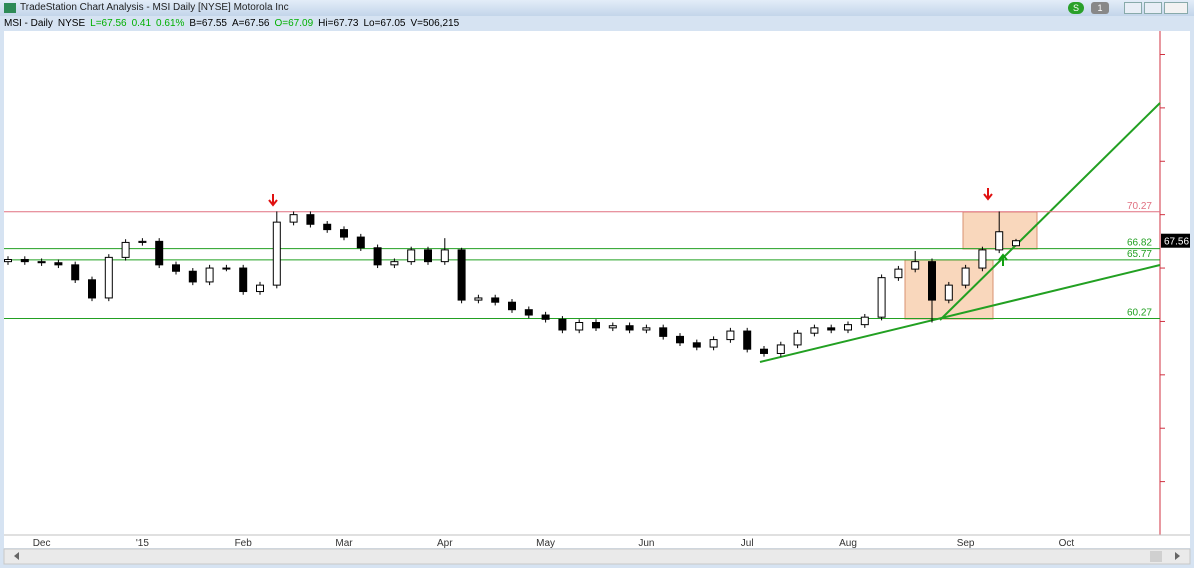 The image size is (1194, 568). What do you see at coordinates (28, 23) in the screenshot?
I see `quote-field: MSI - Daily` at bounding box center [28, 23].